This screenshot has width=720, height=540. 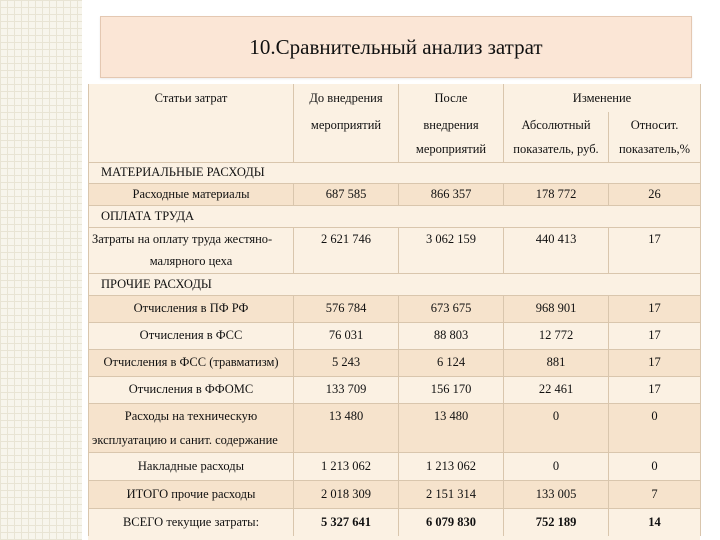 What do you see at coordinates (346, 125) in the screenshot?
I see `header-before-line2: мероприятий` at bounding box center [346, 125].